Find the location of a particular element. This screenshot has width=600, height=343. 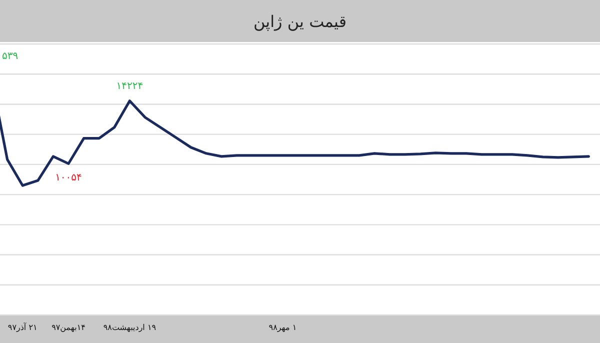

x-tick-label: ۱۹ اردیبهشت۹۸ is located at coordinates (129, 327).